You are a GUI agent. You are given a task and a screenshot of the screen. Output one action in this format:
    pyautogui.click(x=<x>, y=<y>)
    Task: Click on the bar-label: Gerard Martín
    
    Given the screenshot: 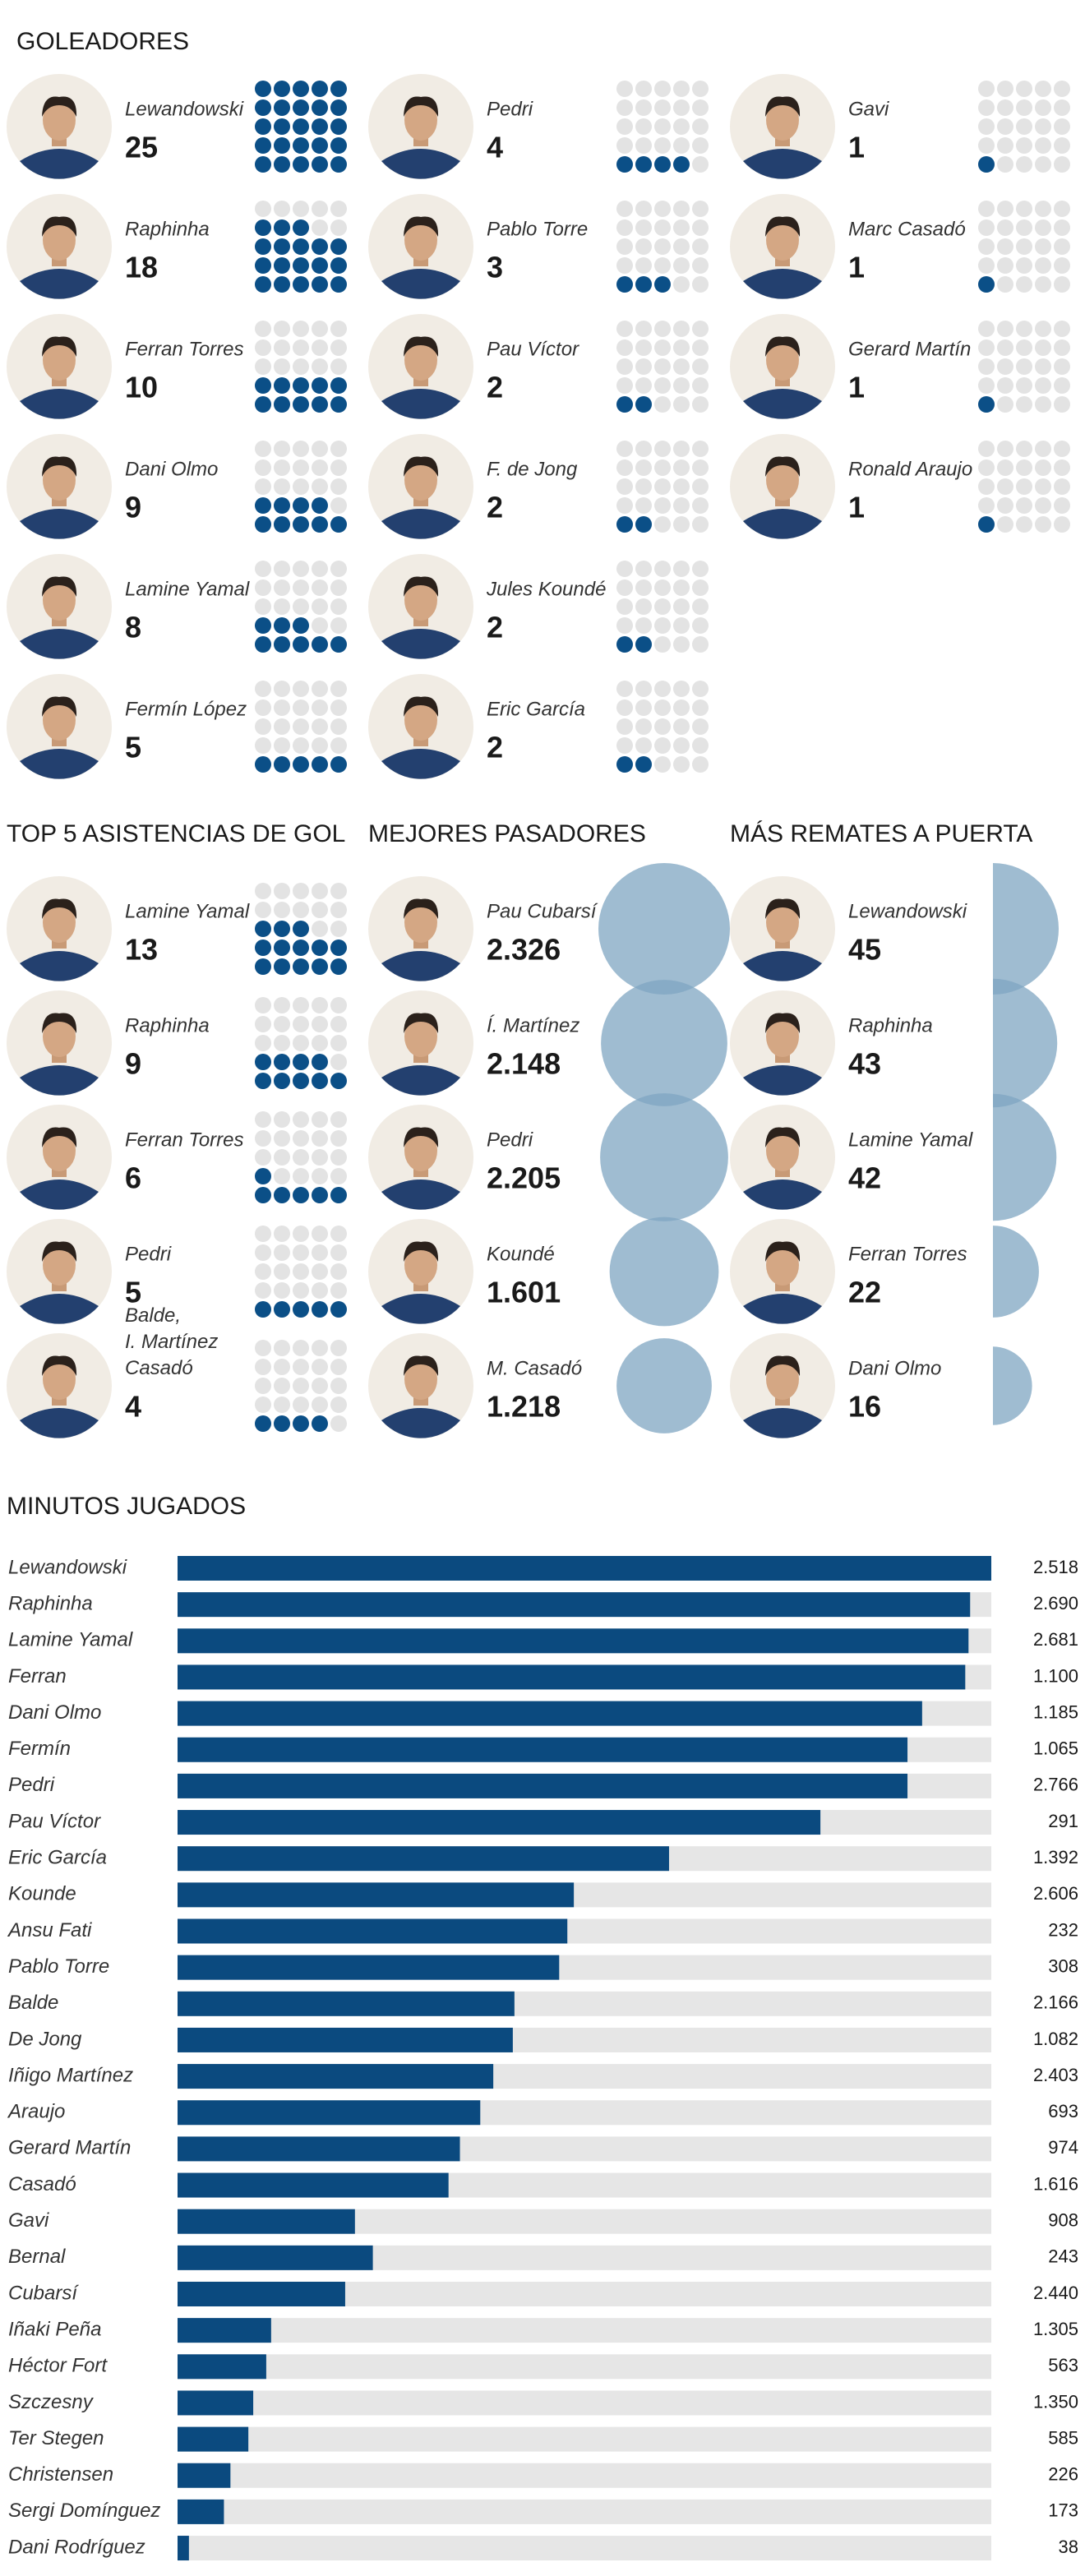 What is the action you would take?
    pyautogui.click(x=69, y=2148)
    